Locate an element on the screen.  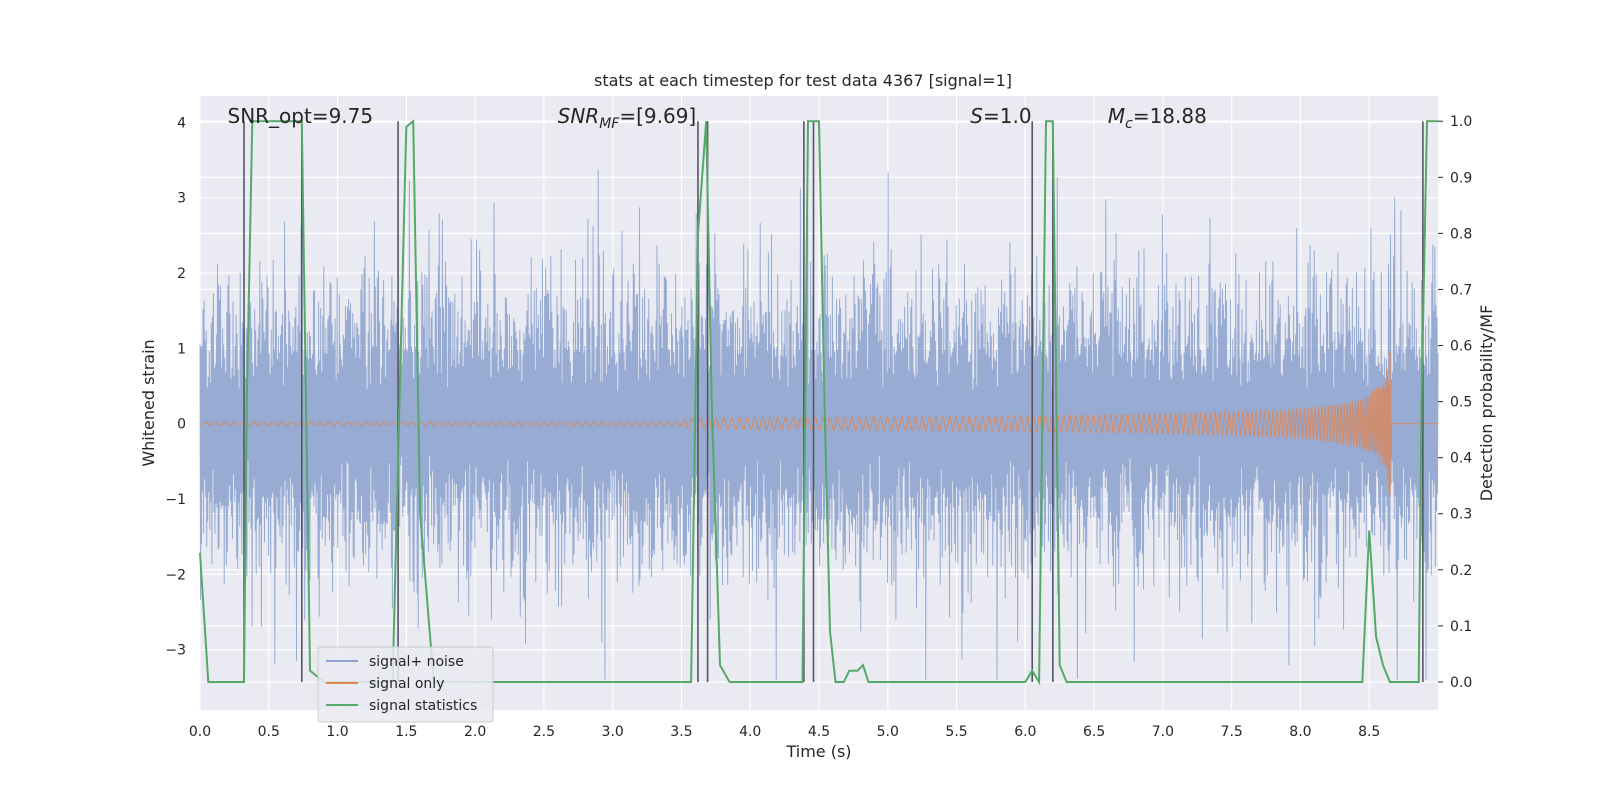
y-right-tick-label: 0.4 is located at coordinates (1461, 459).